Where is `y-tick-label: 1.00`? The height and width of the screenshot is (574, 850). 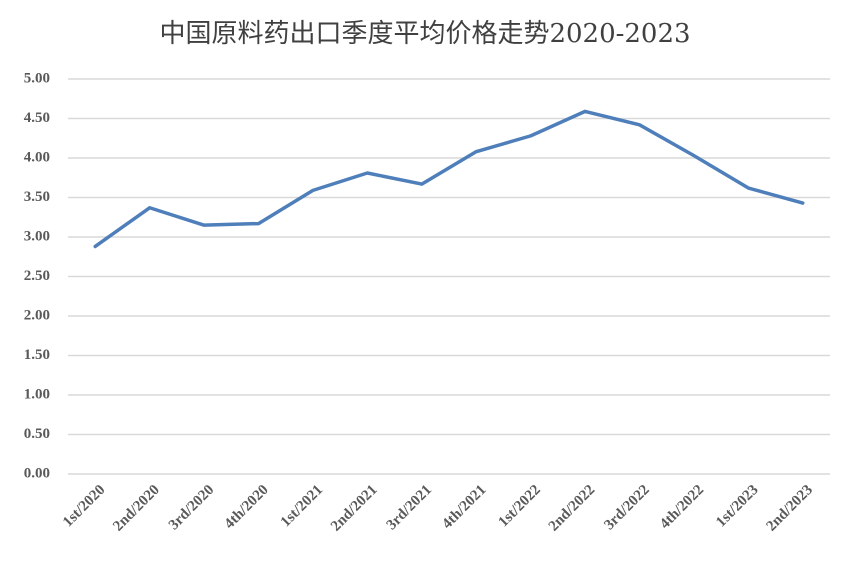 y-tick-label: 1.00 is located at coordinates (37, 394).